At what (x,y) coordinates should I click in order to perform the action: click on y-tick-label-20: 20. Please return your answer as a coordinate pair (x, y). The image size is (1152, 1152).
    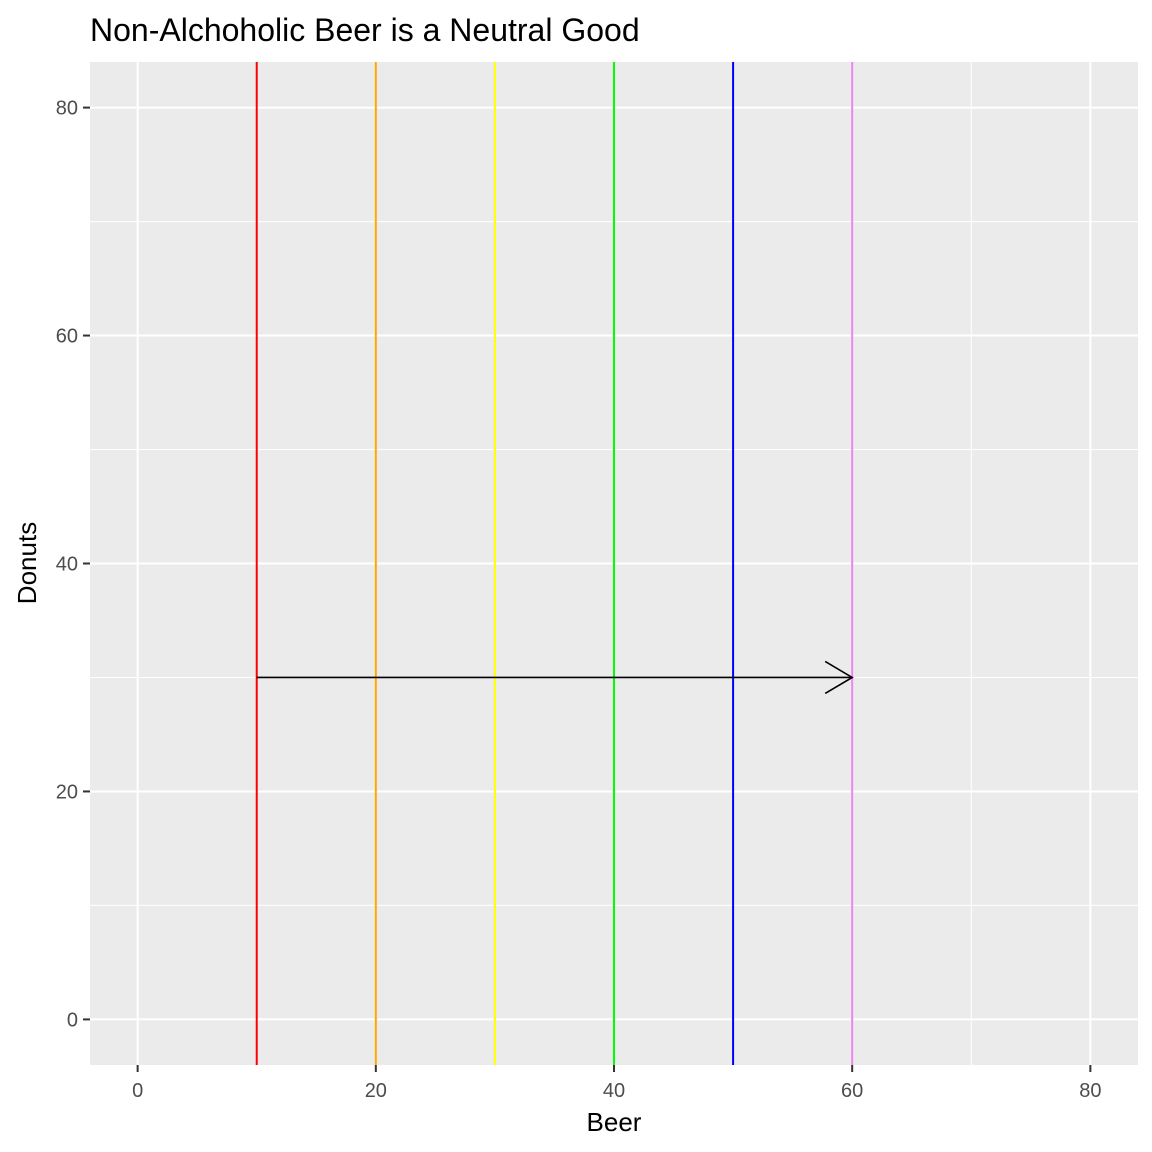
    Looking at the image, I should click on (67, 792).